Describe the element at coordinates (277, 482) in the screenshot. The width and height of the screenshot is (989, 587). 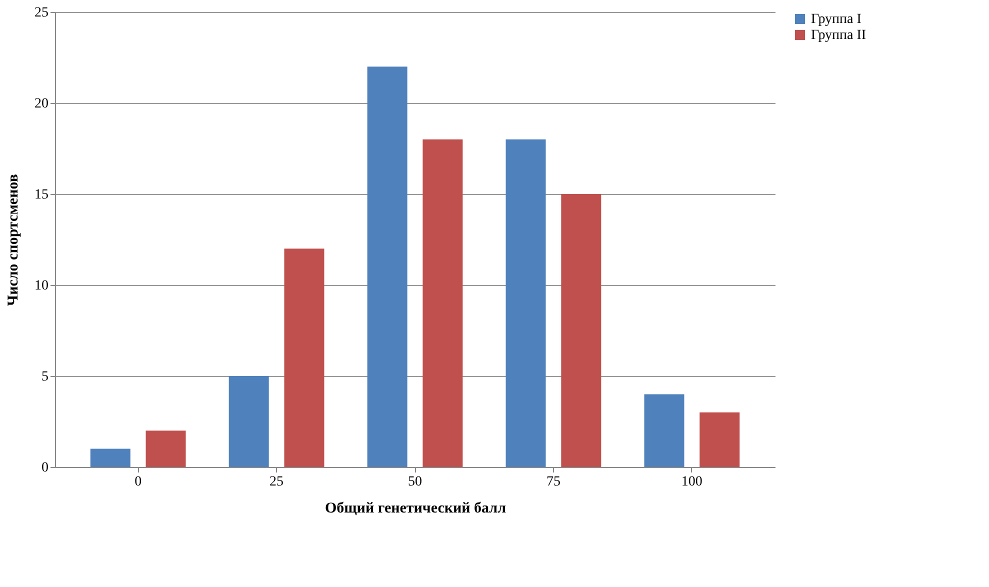
I see `x-tick-label: 25` at that location.